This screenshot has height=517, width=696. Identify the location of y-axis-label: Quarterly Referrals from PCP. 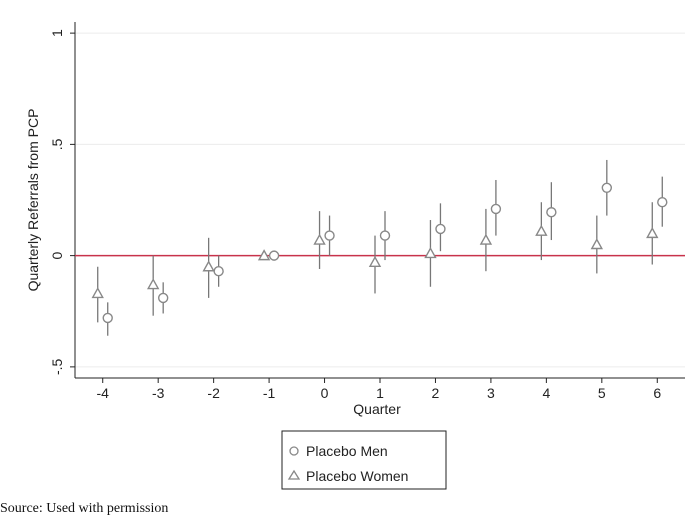
(33, 200).